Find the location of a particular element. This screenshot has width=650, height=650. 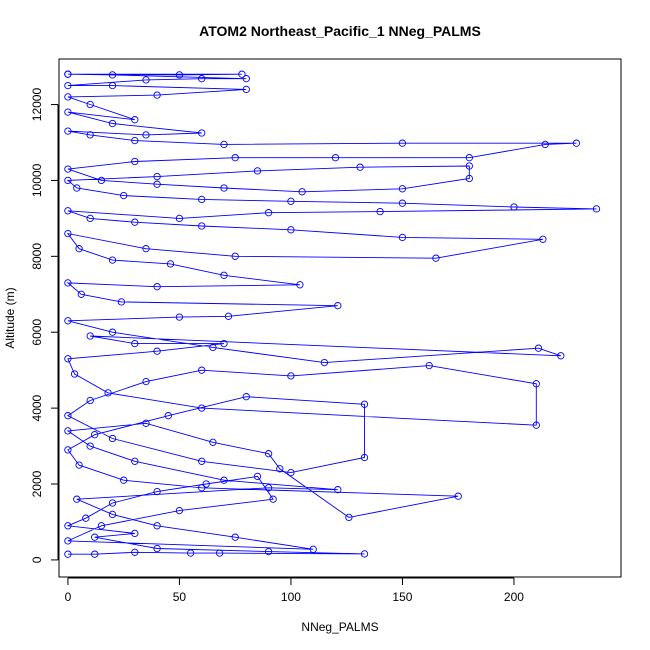

y-tick-label: 0 is located at coordinates (37, 559).